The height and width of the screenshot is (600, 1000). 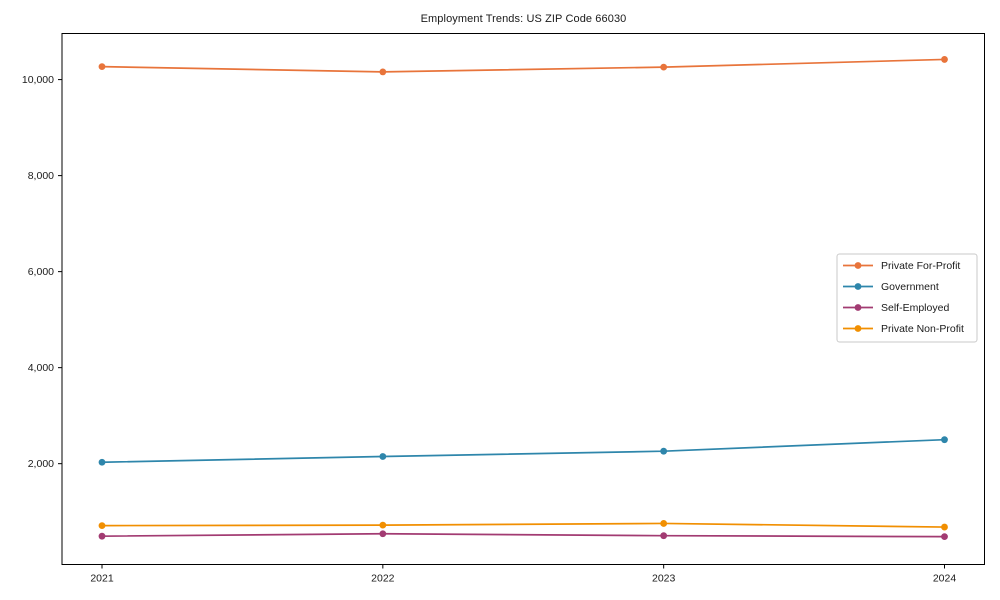 I want to click on y-tick-label: 4,000, so click(x=41, y=368).